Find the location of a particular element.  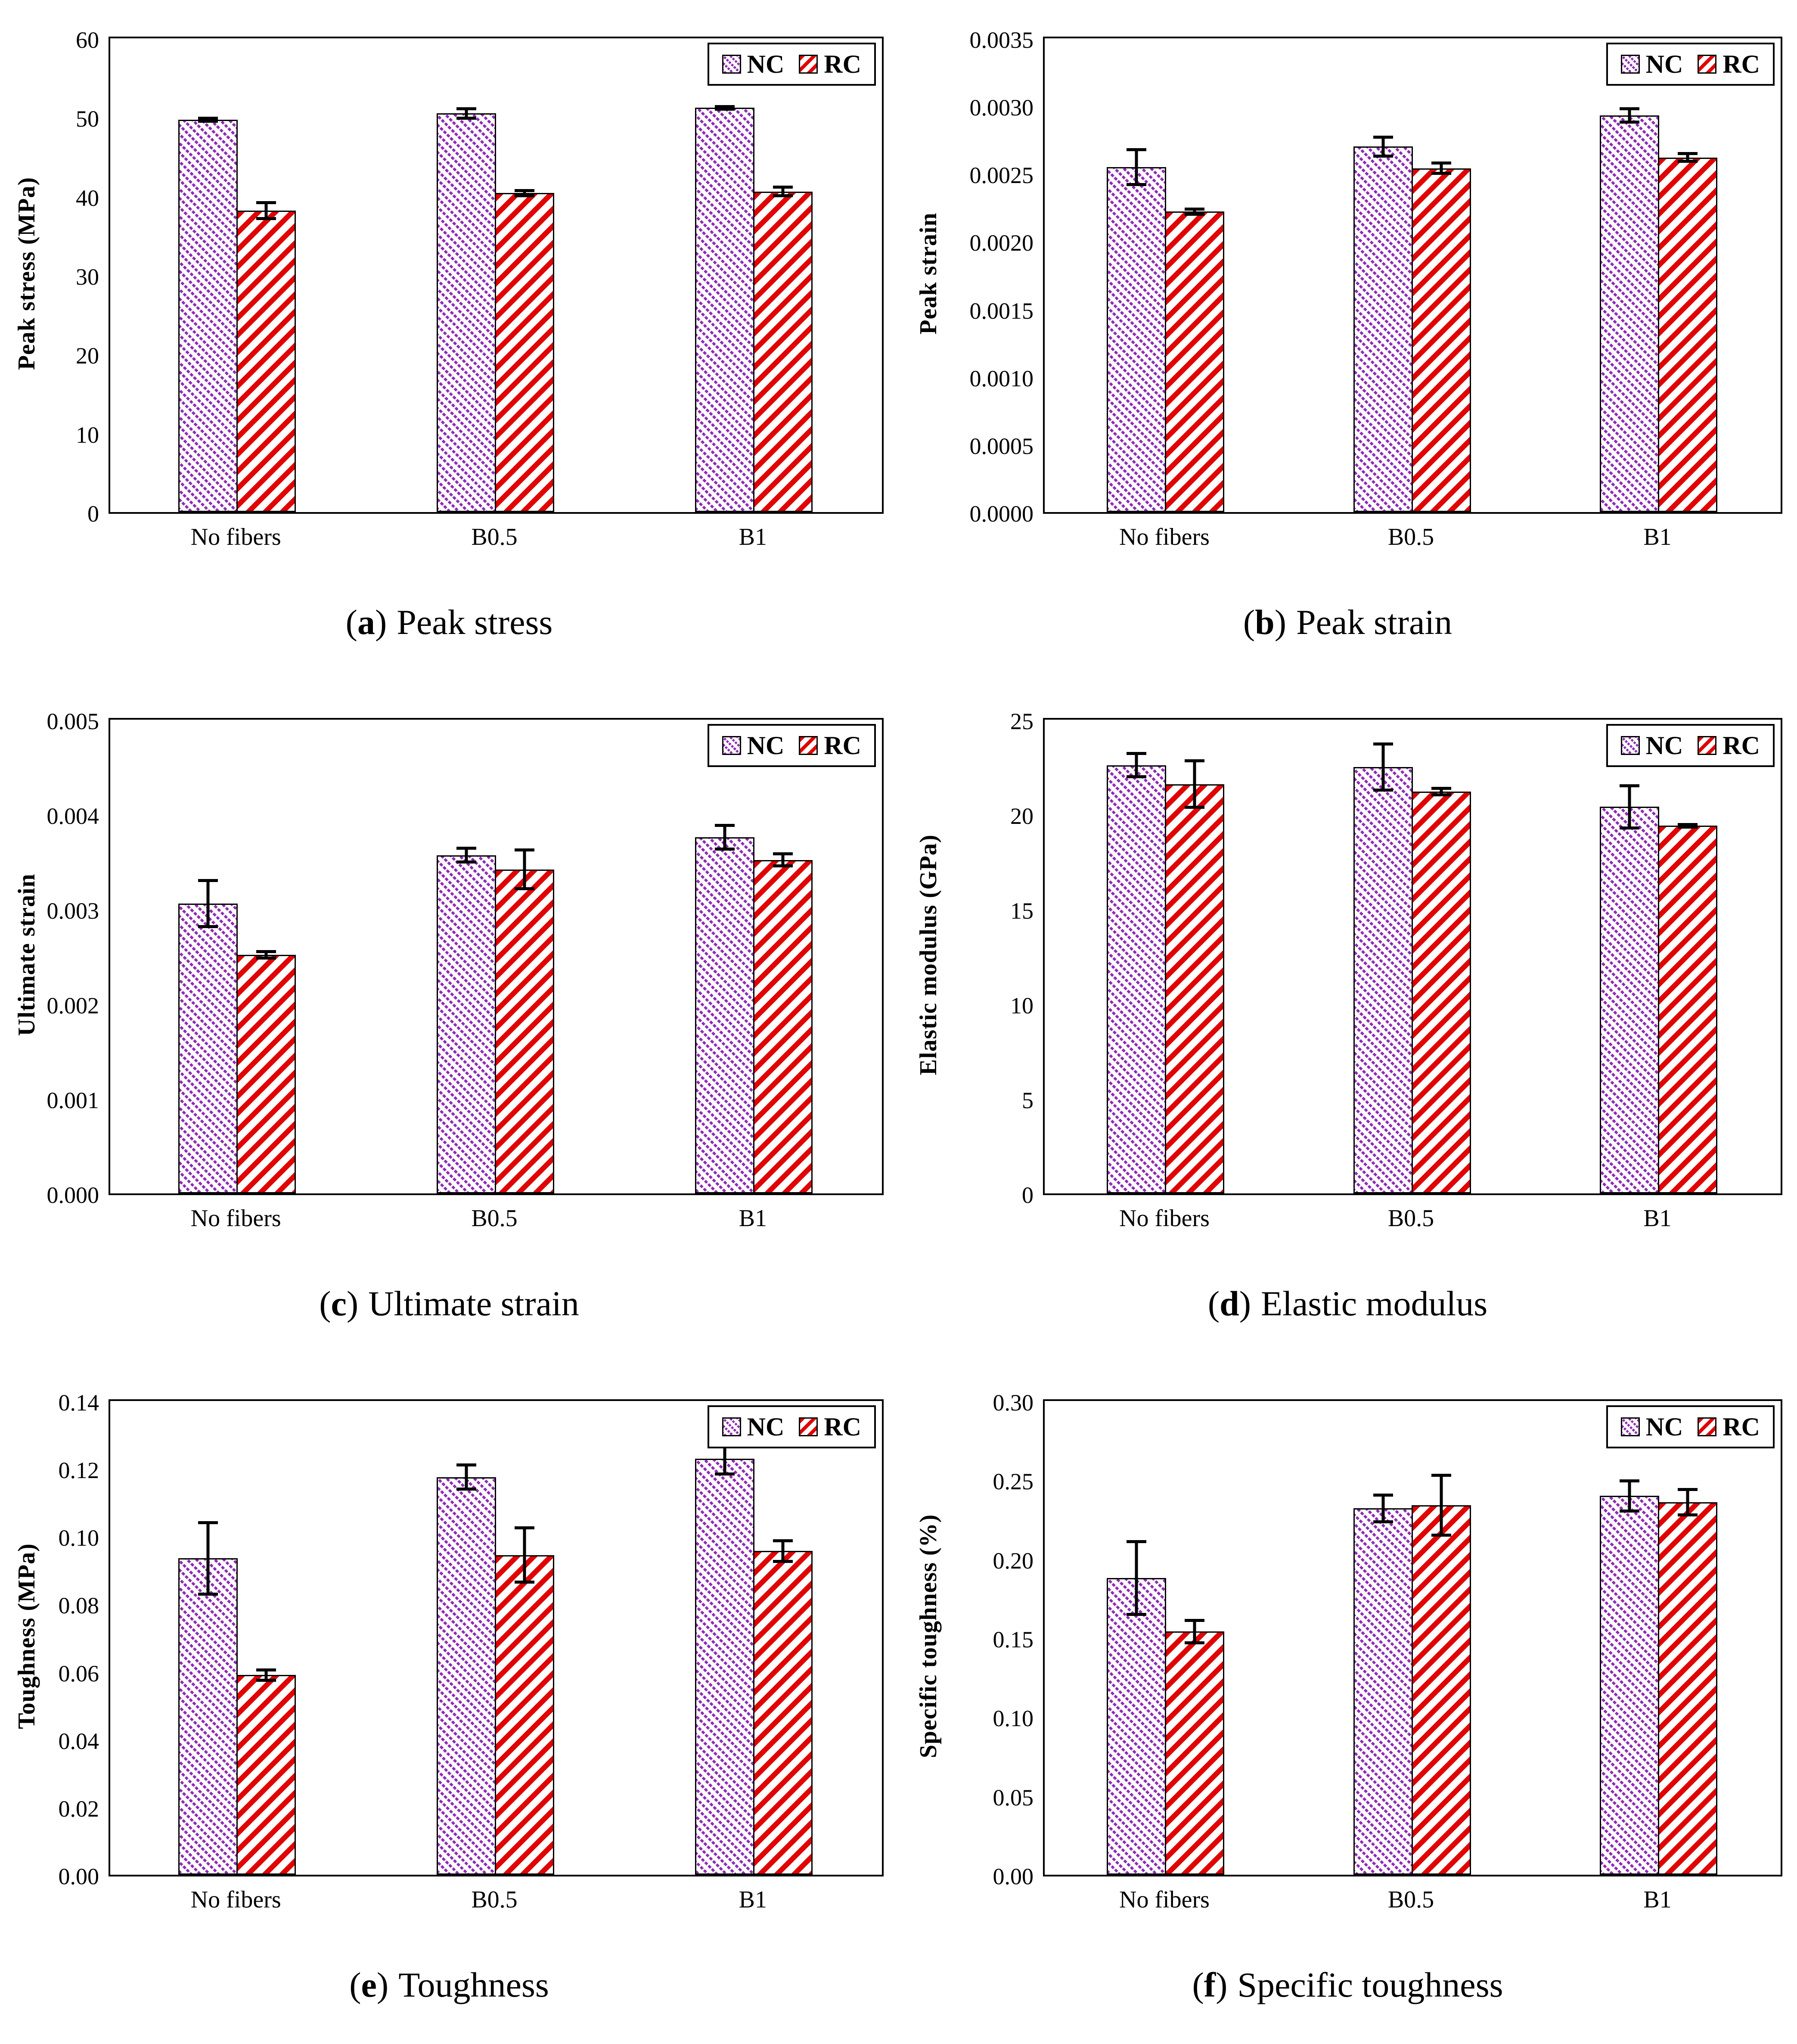

y-tick-label: 0.0030 is located at coordinates (1002, 108).